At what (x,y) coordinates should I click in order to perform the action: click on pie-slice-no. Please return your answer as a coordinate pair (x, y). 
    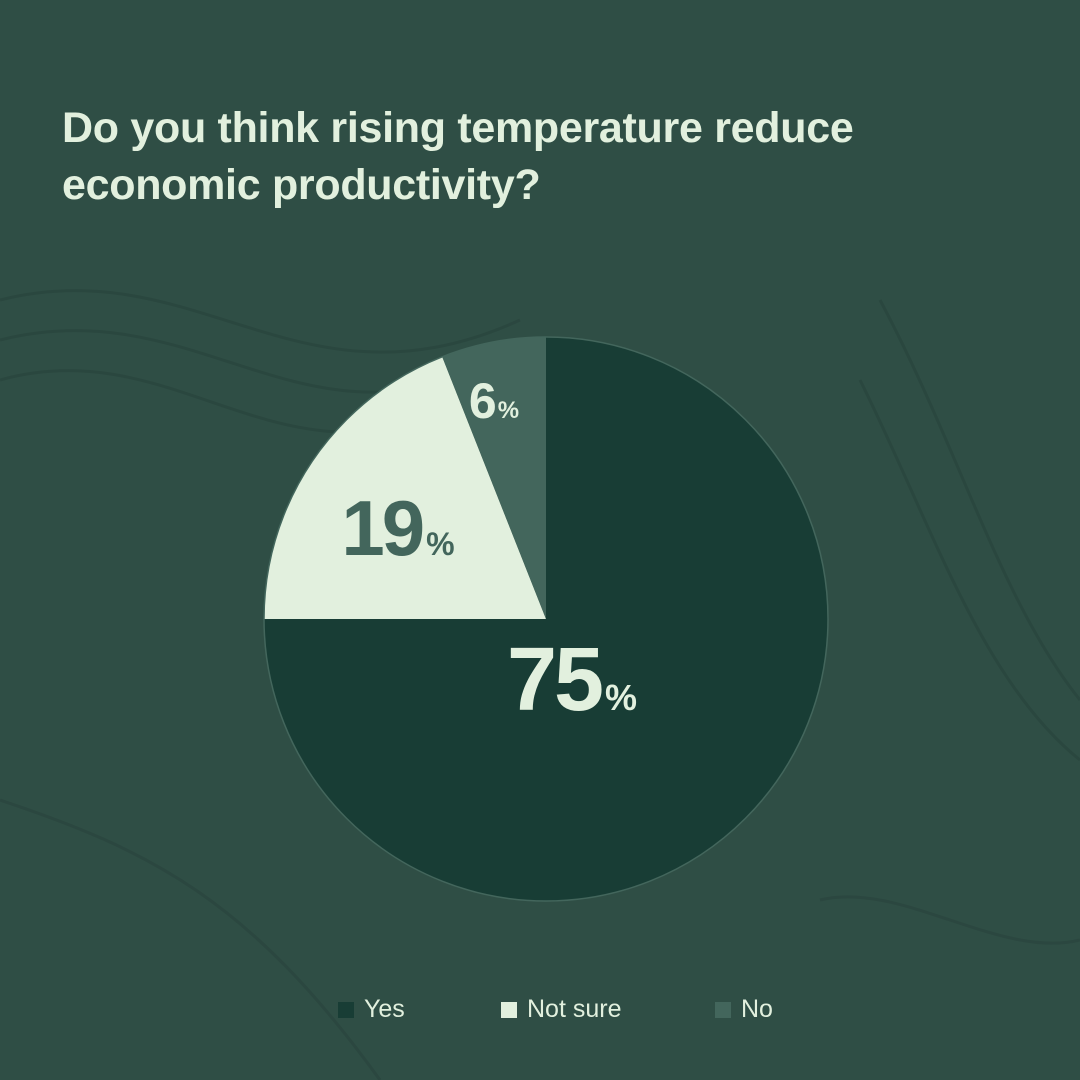
    Looking at the image, I should click on (494, 478).